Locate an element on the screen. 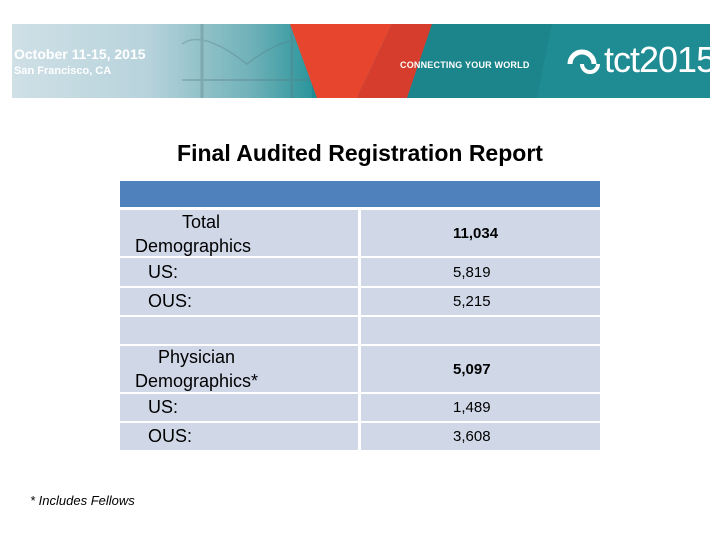 The image size is (720, 540). section-heading: Total is located at coordinates (201, 222).